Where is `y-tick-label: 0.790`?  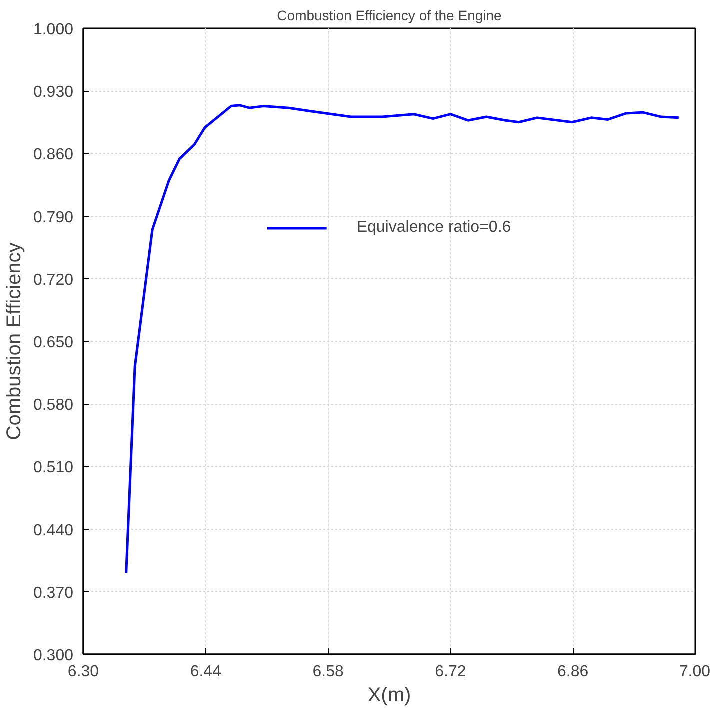
y-tick-label: 0.790 is located at coordinates (53, 217).